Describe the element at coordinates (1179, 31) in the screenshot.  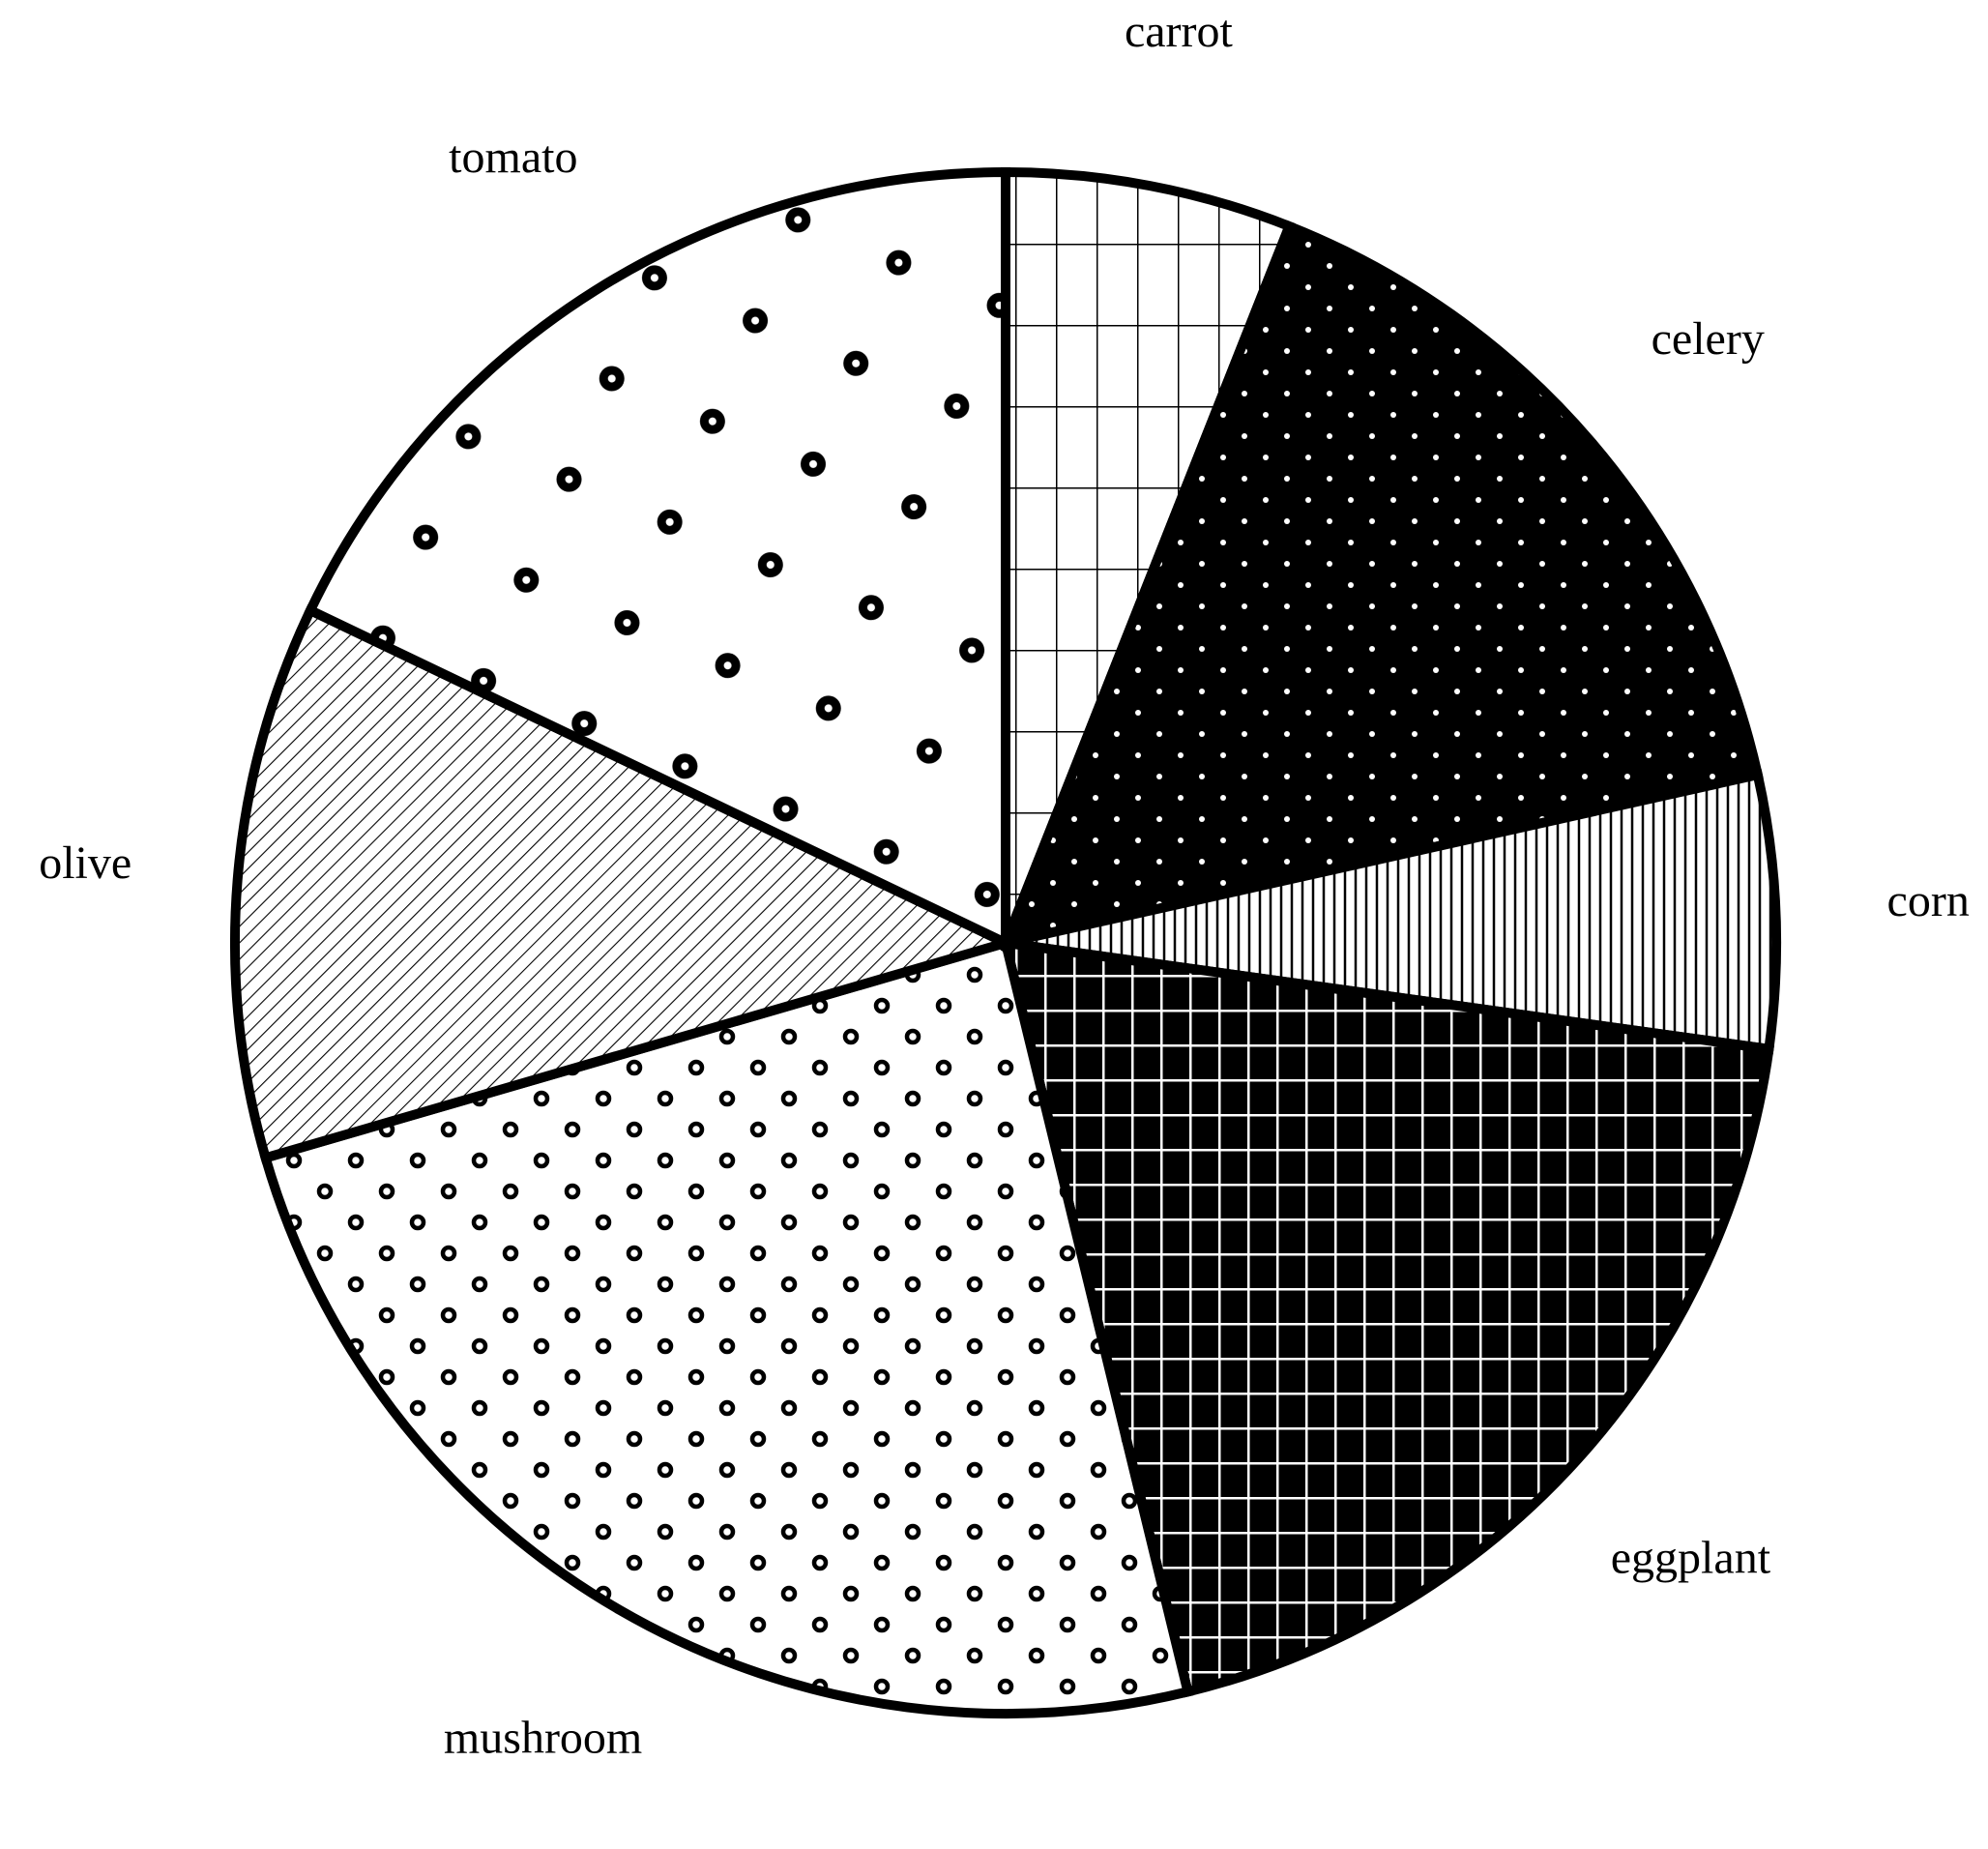
I see `slice-label-carrot: carrot` at that location.